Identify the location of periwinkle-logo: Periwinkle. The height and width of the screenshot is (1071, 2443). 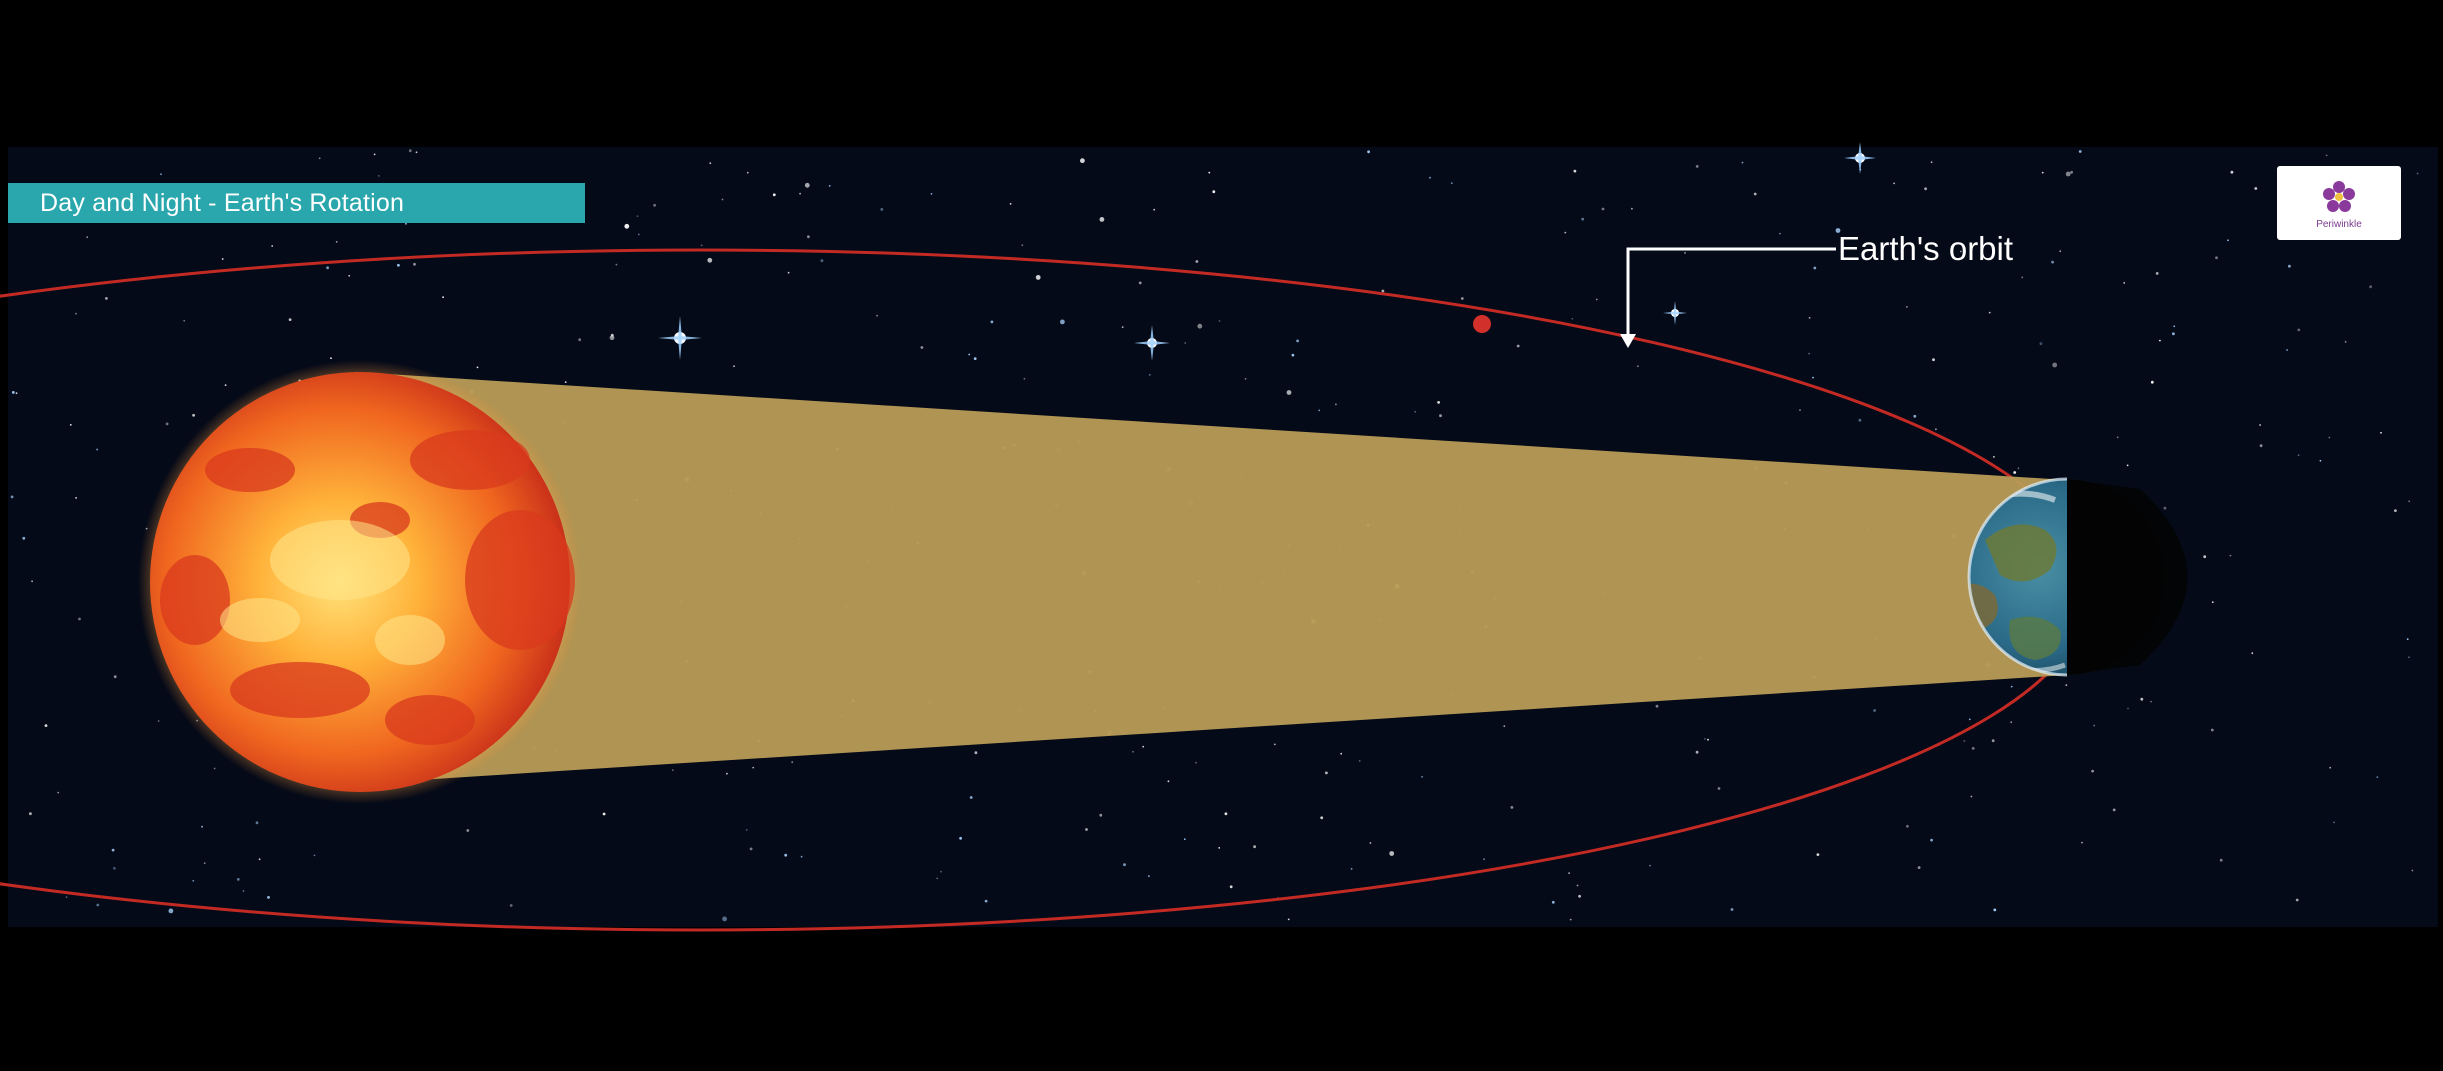
(2339, 203).